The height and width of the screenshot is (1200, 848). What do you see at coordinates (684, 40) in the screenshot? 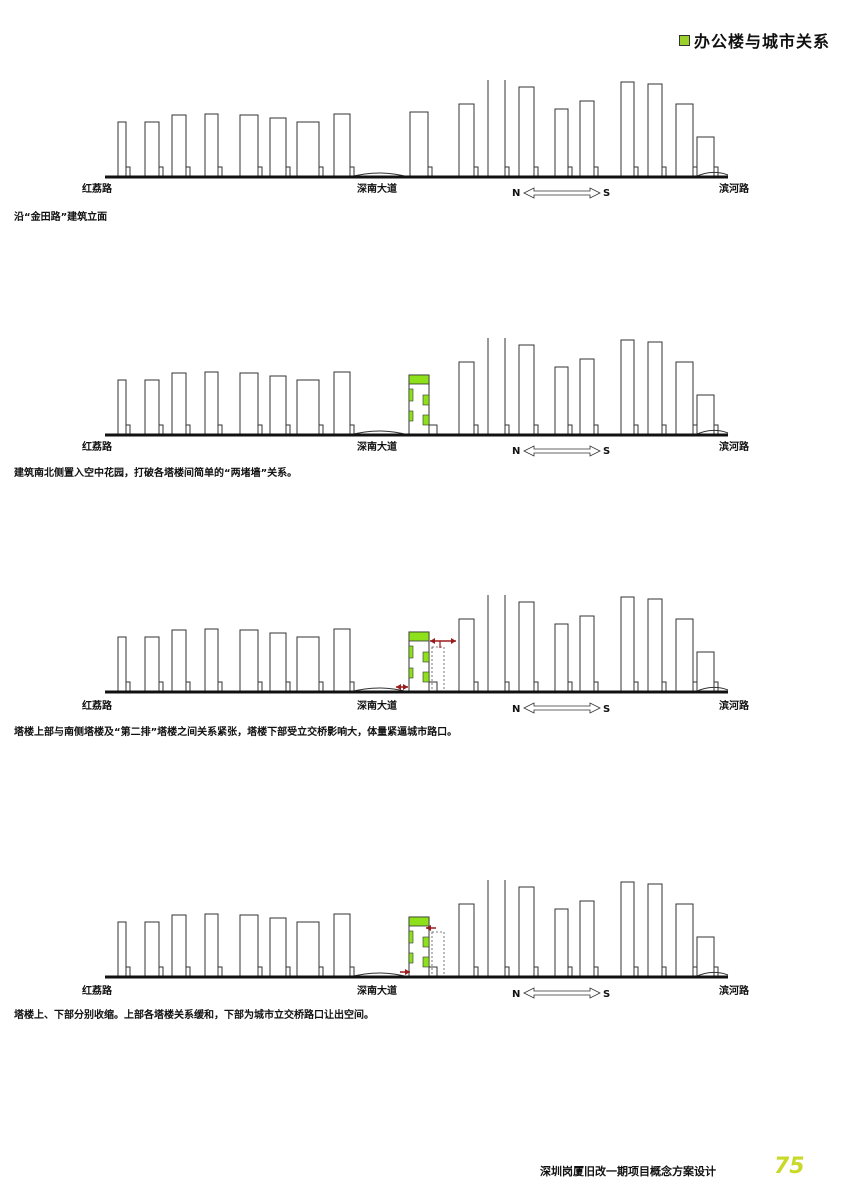
I see `green-square-icon` at bounding box center [684, 40].